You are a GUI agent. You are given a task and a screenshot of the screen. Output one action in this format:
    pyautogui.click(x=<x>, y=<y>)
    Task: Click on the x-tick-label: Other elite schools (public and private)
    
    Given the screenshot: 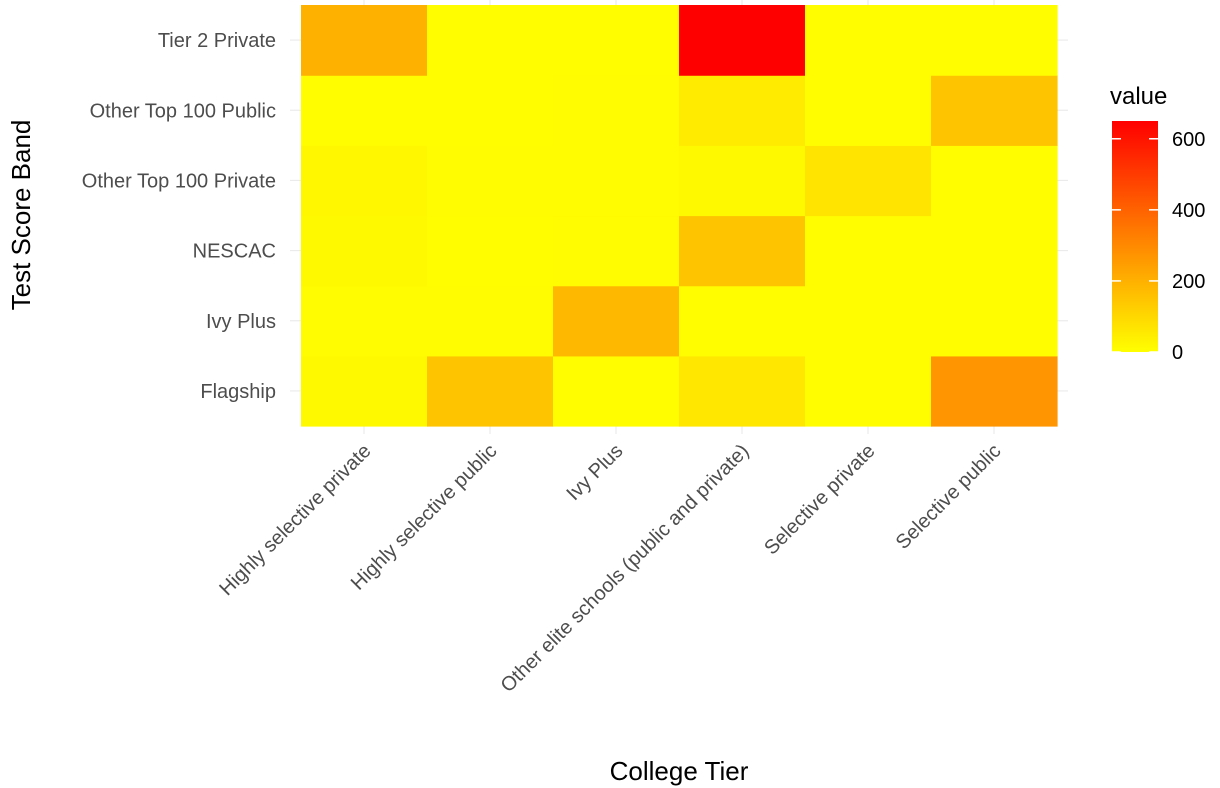 What is the action you would take?
    pyautogui.click(x=625, y=568)
    